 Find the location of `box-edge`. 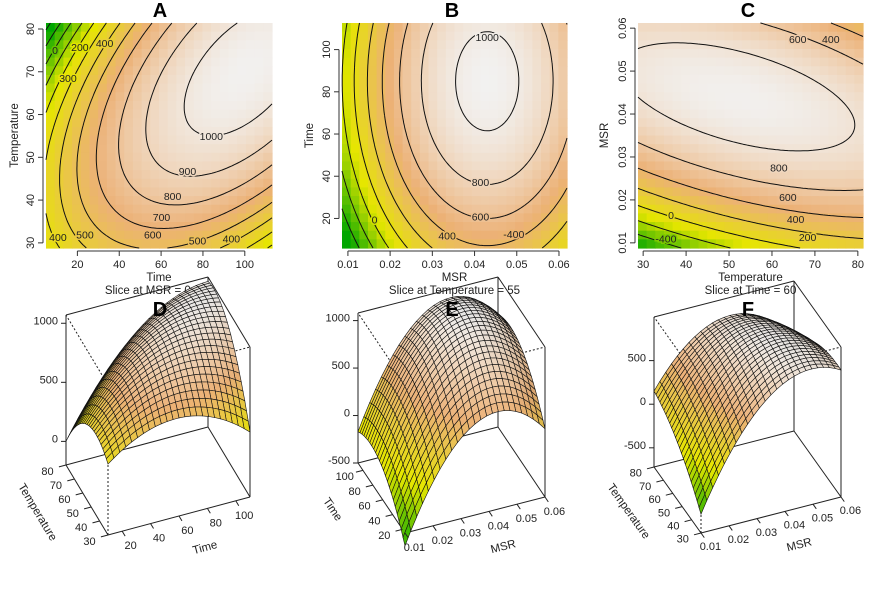

box-edge is located at coordinates (428, 295).